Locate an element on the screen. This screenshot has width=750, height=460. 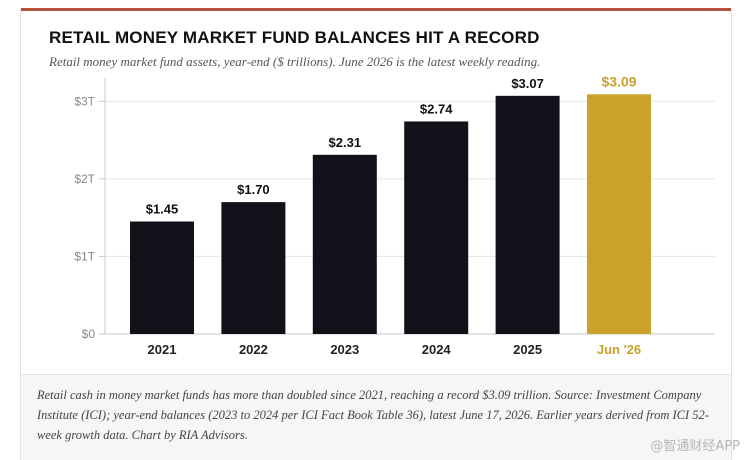
category-label: 2022 is located at coordinates (253, 349).